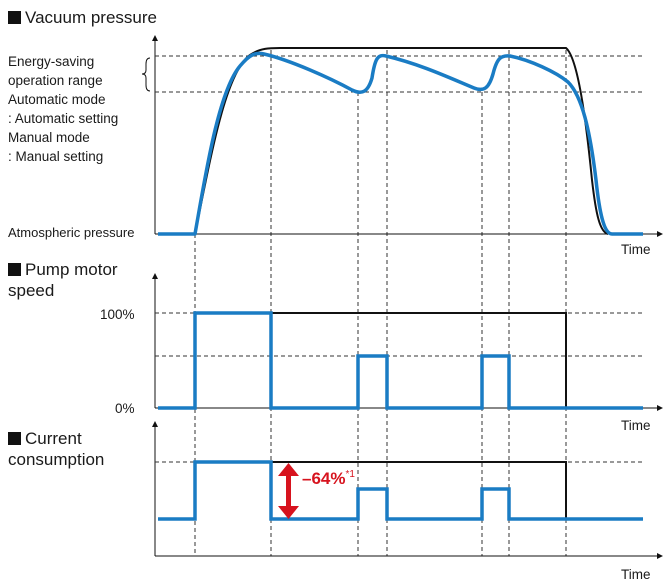 This screenshot has width=665, height=585. What do you see at coordinates (56, 449) in the screenshot?
I see `current-title: Current consumption` at bounding box center [56, 449].